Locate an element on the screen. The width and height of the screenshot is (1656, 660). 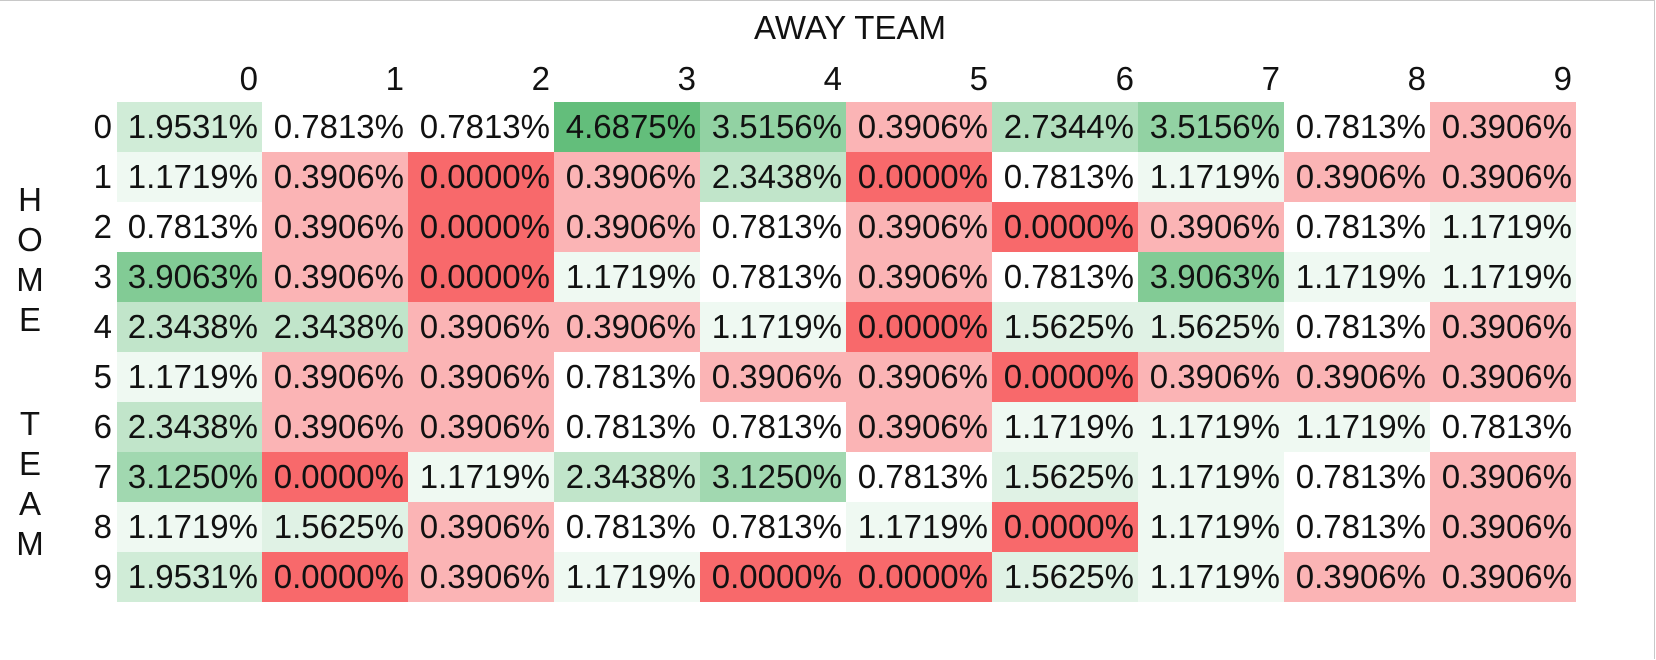
away-score-header-0: 0 is located at coordinates (248, 78).